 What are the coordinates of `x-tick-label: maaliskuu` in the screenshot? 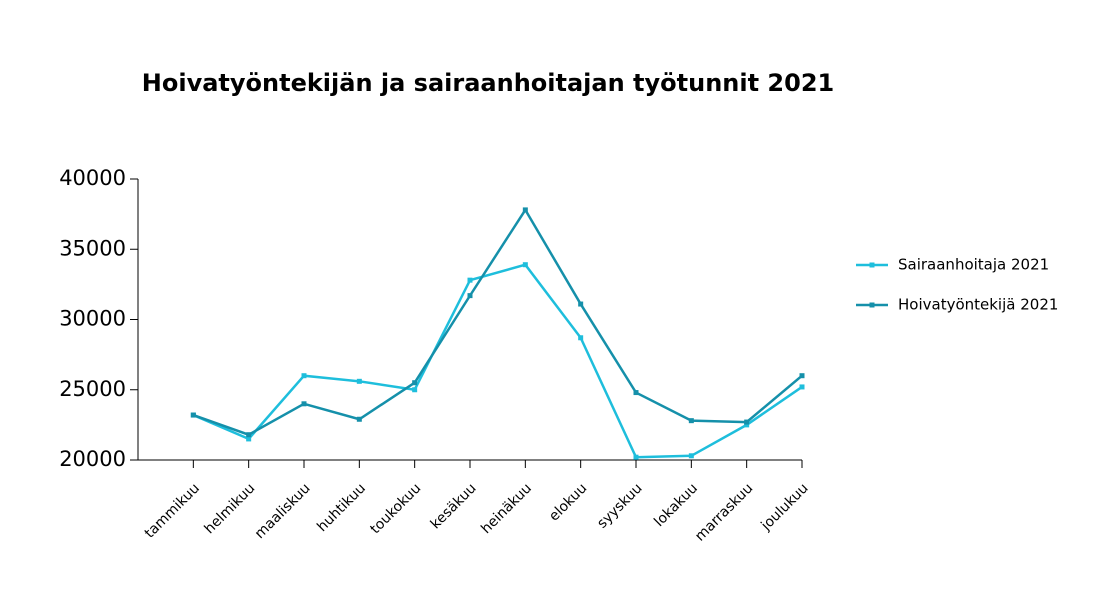 It's located at (283, 511).